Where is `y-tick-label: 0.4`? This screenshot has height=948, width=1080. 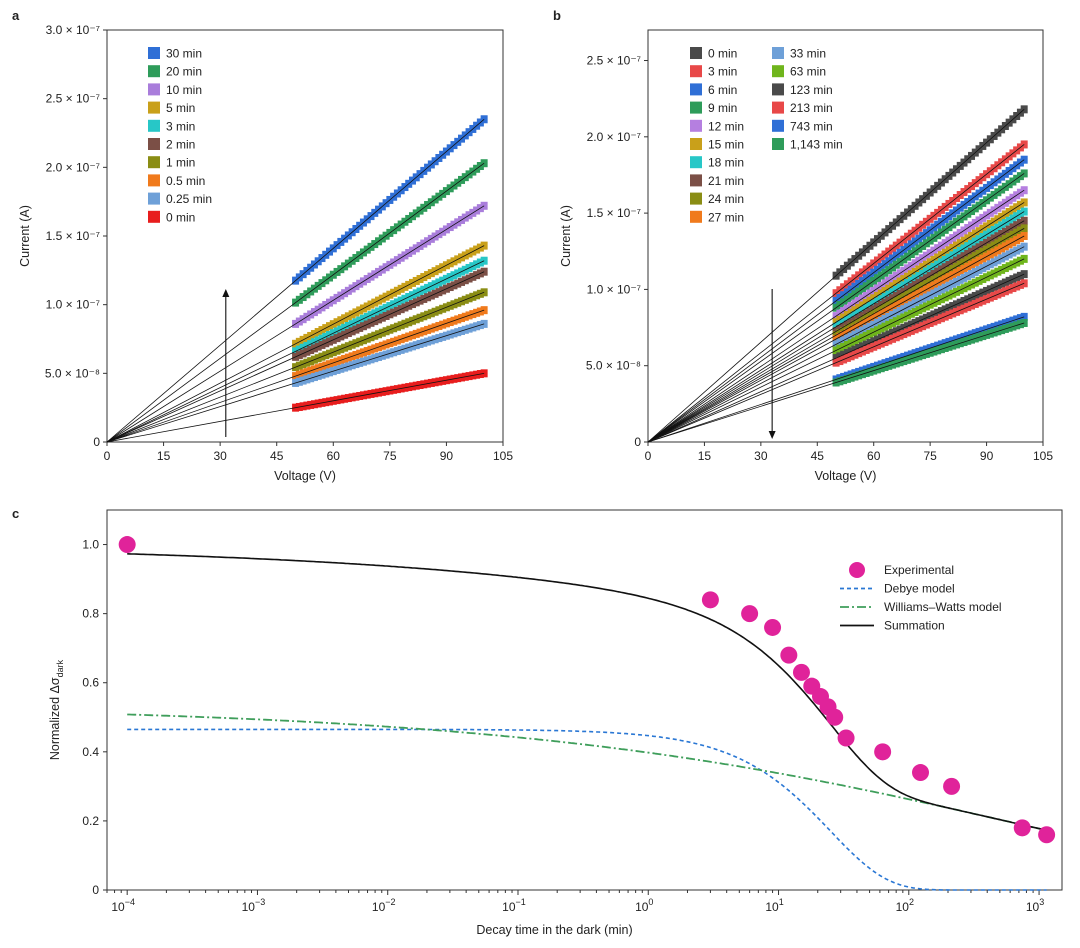 y-tick-label: 0.4 is located at coordinates (90, 752).